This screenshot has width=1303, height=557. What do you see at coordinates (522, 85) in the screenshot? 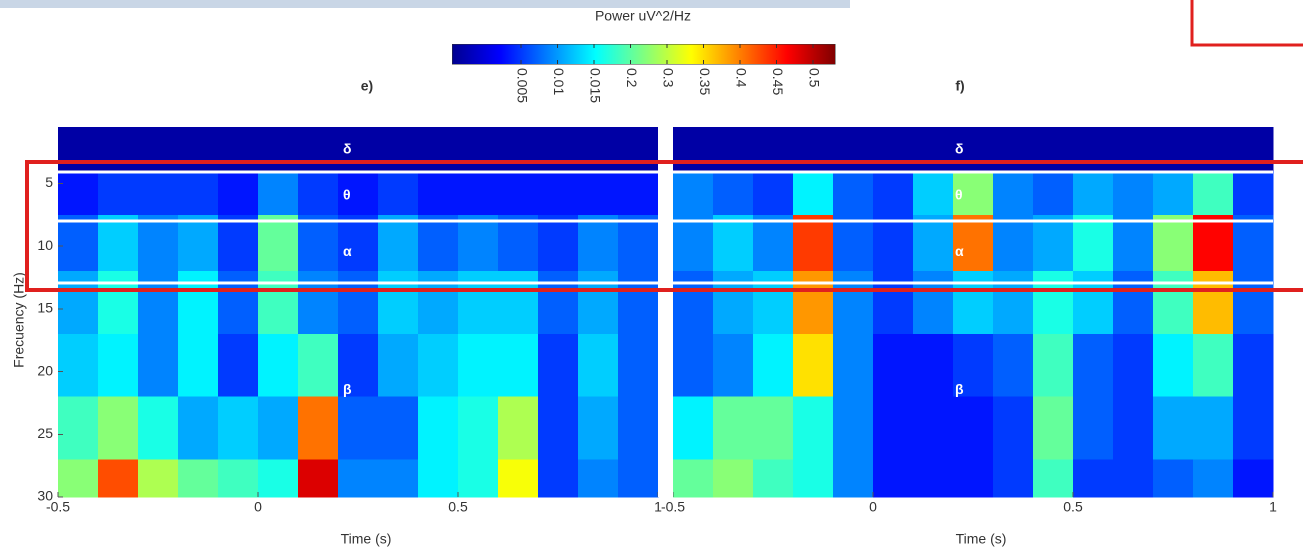
I see `colorbar-tick-label: 0.005` at bounding box center [522, 85].